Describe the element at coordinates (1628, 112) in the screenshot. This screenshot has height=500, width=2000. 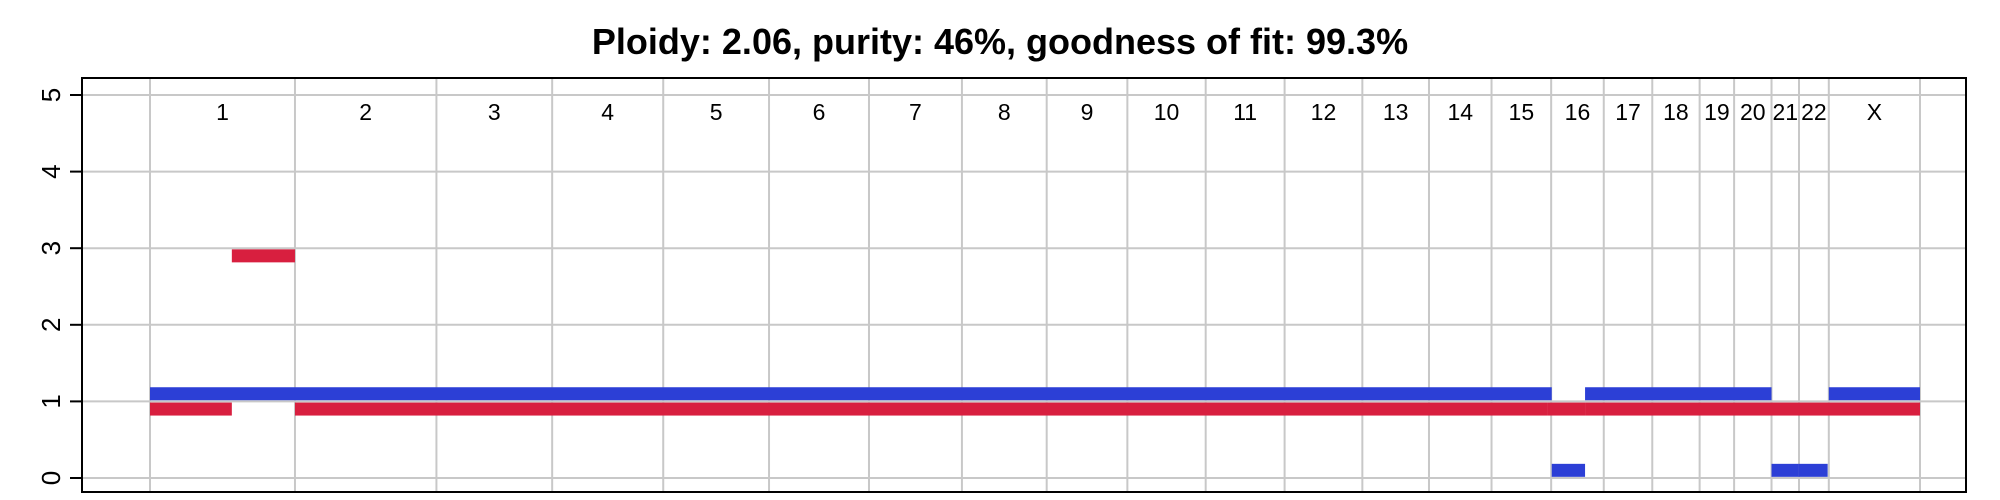
I see `chromosome-label: 17` at that location.